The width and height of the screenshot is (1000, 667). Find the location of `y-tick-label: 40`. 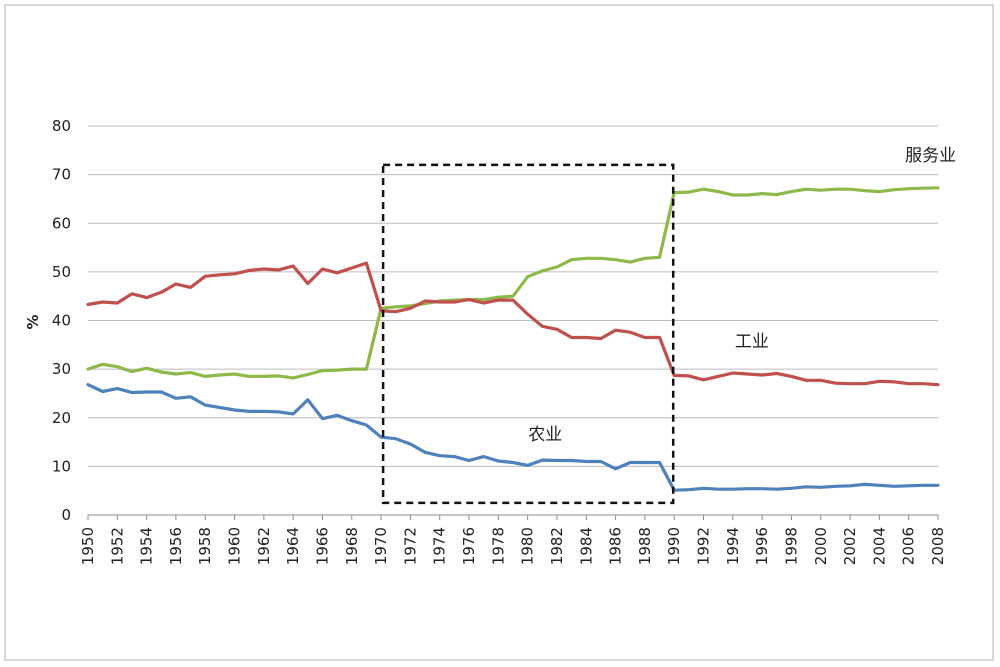

y-tick-label: 40 is located at coordinates (61, 321).